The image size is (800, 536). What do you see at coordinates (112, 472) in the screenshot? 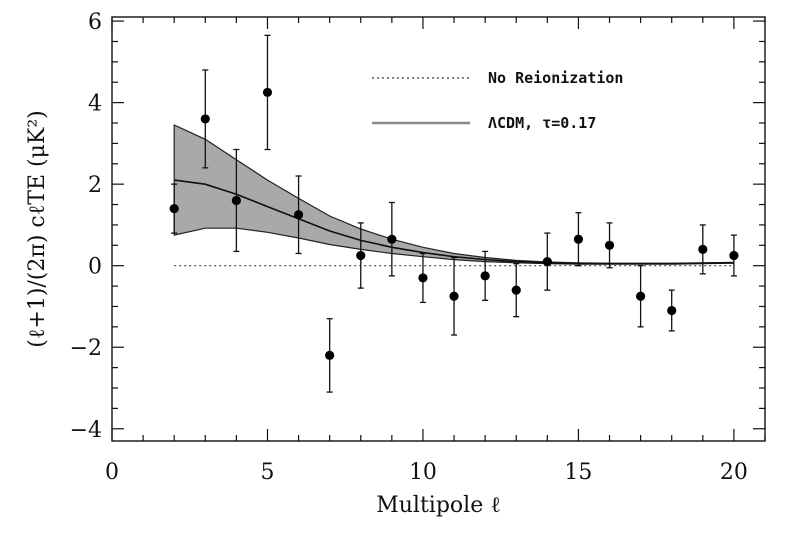
I see `x-tick-label: 0` at bounding box center [112, 472].